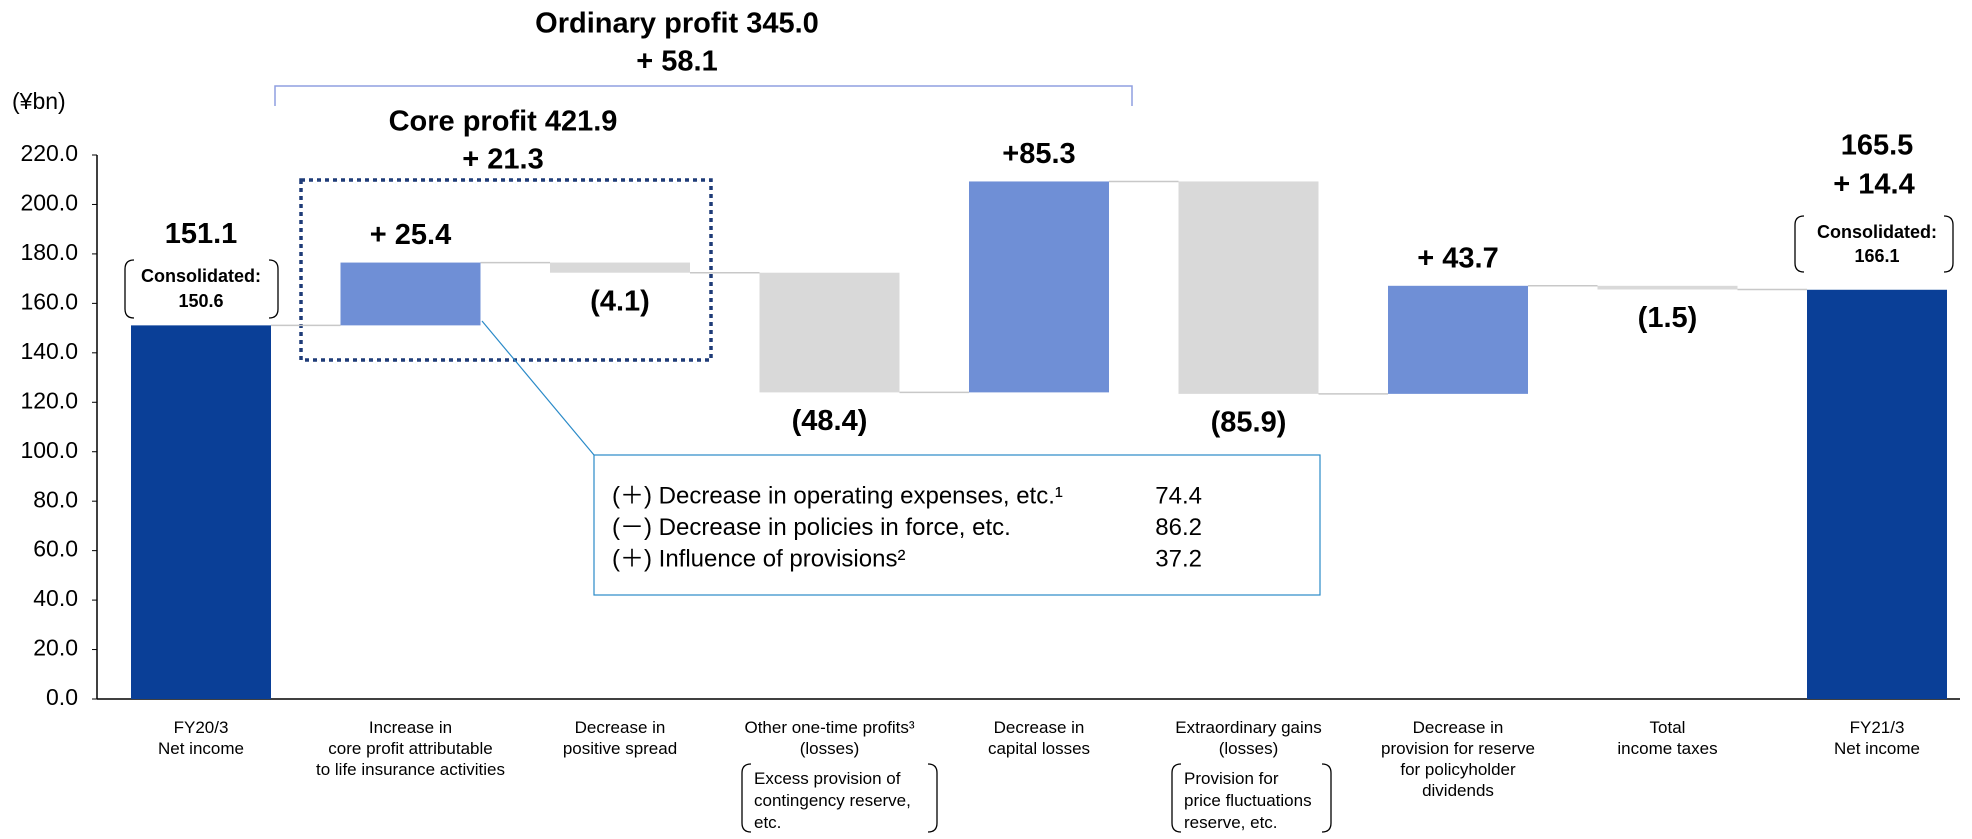 Image resolution: width=1972 pixels, height=839 pixels. Describe the element at coordinates (49, 153) in the screenshot. I see `y-tick-label: 220.0` at that location.